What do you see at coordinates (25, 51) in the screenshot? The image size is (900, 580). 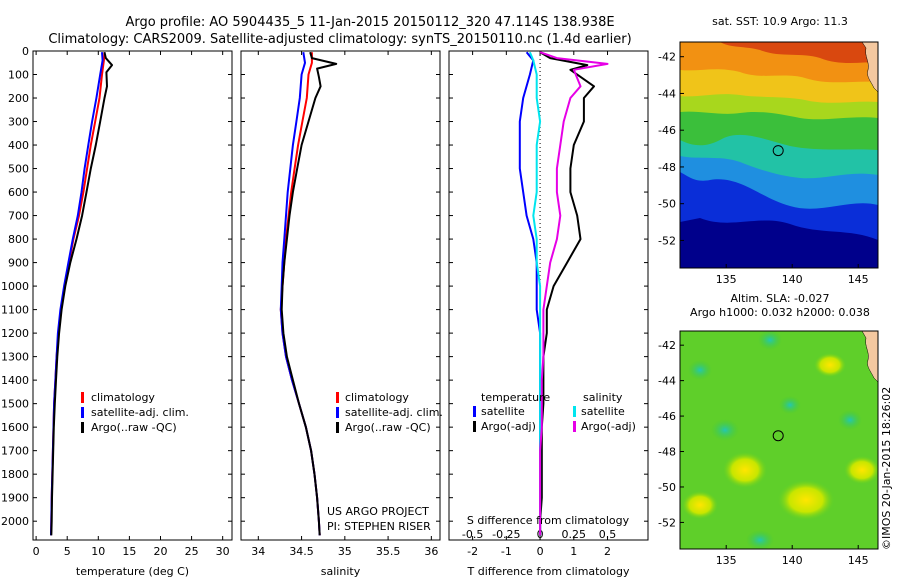 I see `y-tick-label: 0` at bounding box center [25, 51].